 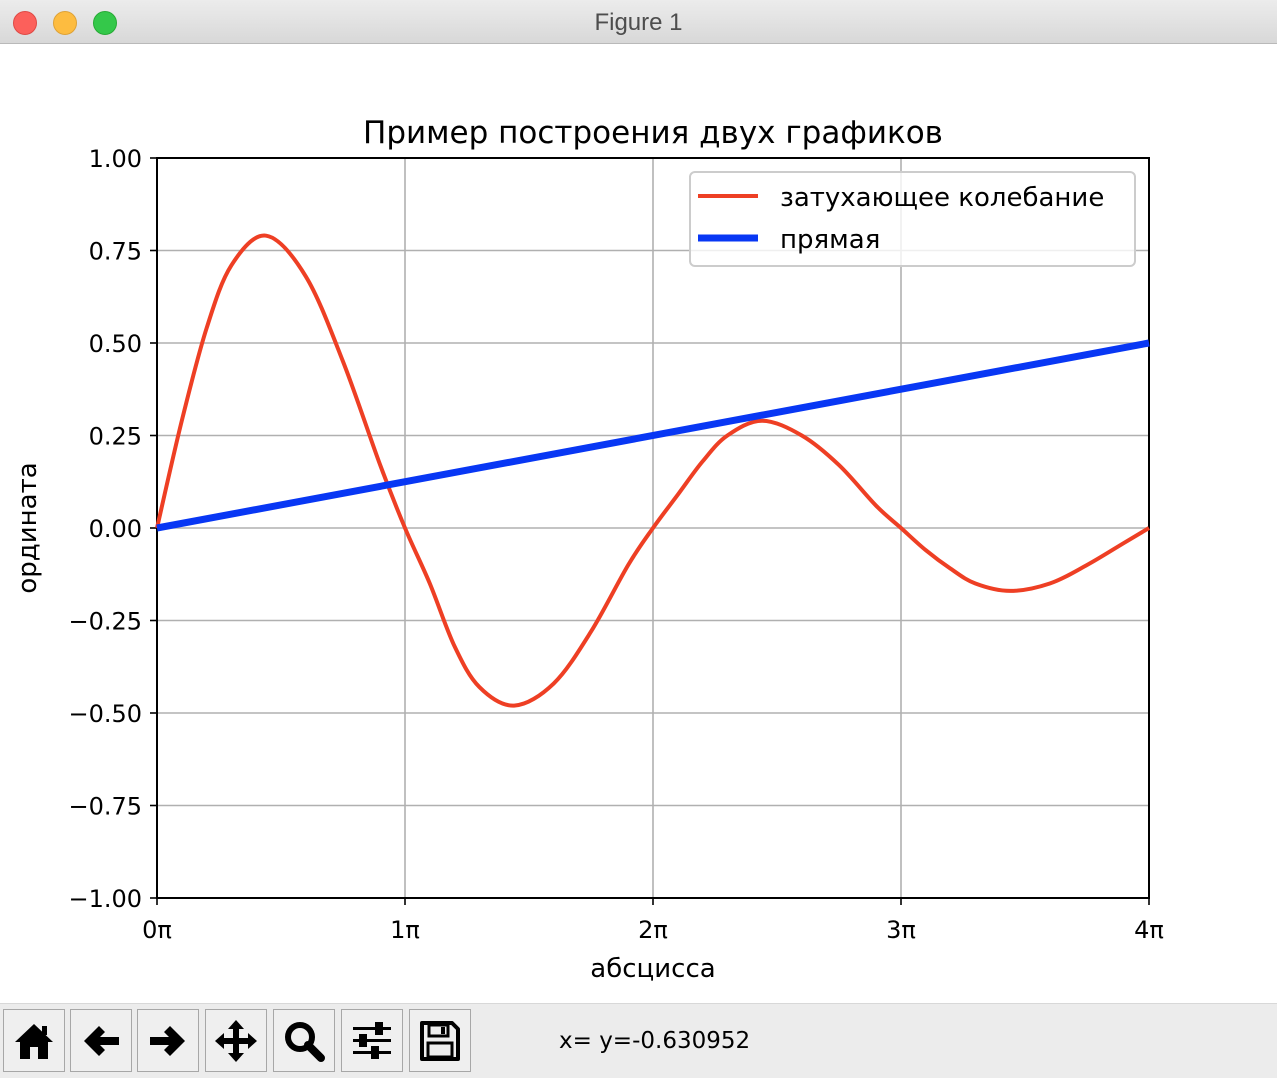 I want to click on close-window-button, so click(x=25, y=23).